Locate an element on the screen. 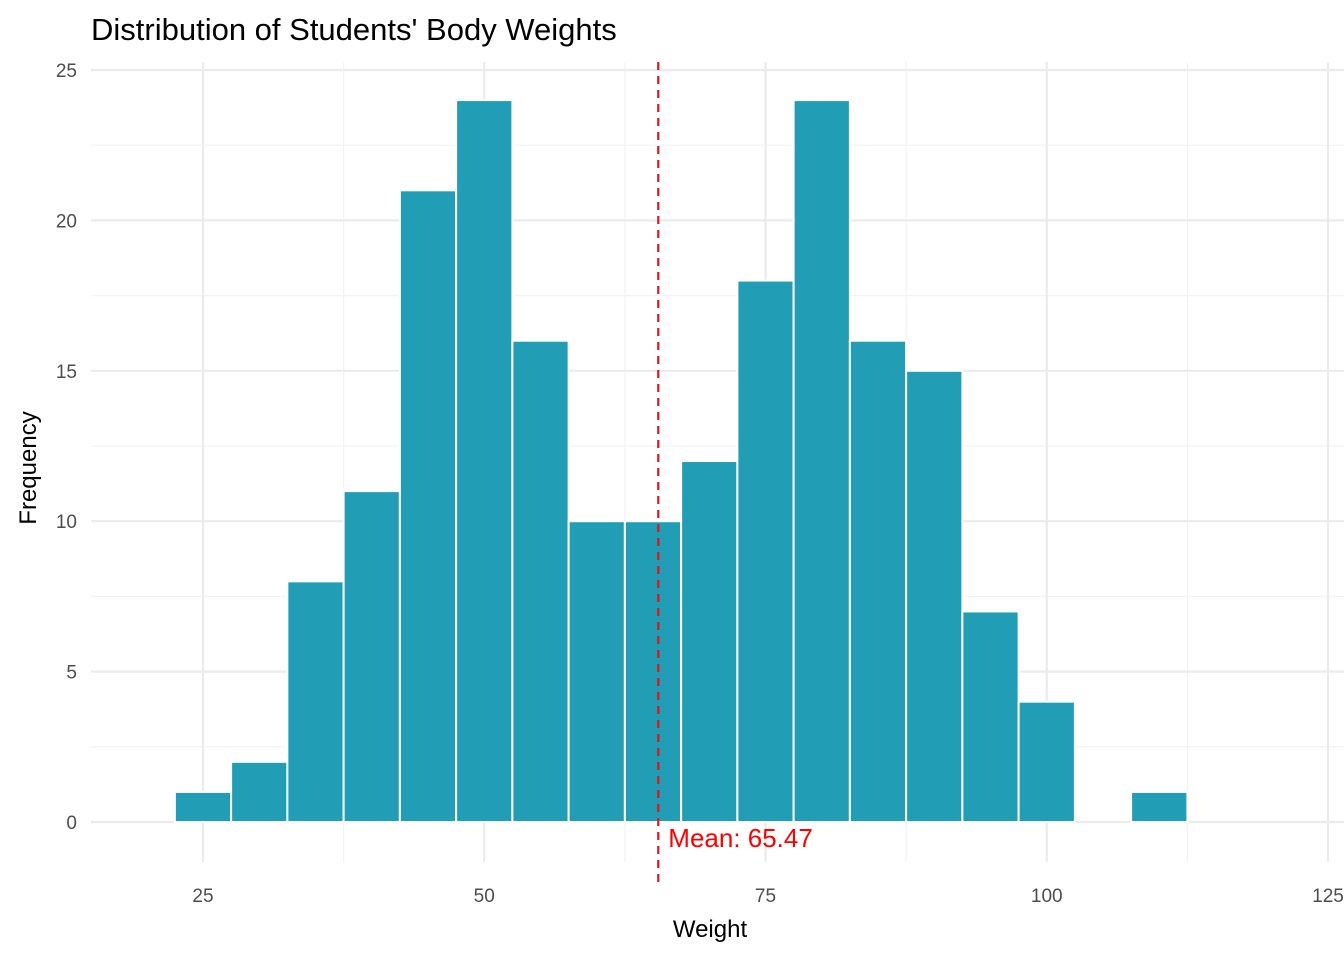 Image resolution: width=1344 pixels, height=960 pixels. x-tick-label: 25 is located at coordinates (202, 896).